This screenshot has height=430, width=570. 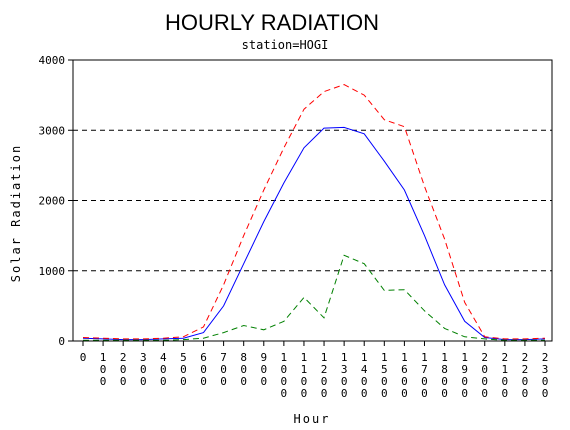 I want to click on chart-subtitle: station=HOGI, so click(x=285, y=45).